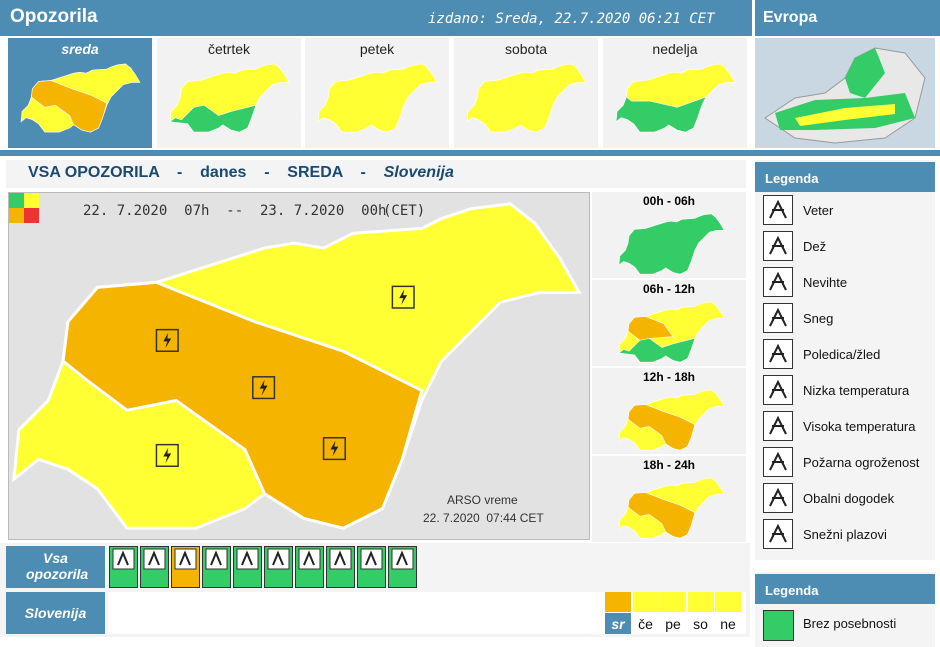 The width and height of the screenshot is (940, 647). What do you see at coordinates (526, 93) in the screenshot?
I see `day-thumbnail: sobota` at bounding box center [526, 93].